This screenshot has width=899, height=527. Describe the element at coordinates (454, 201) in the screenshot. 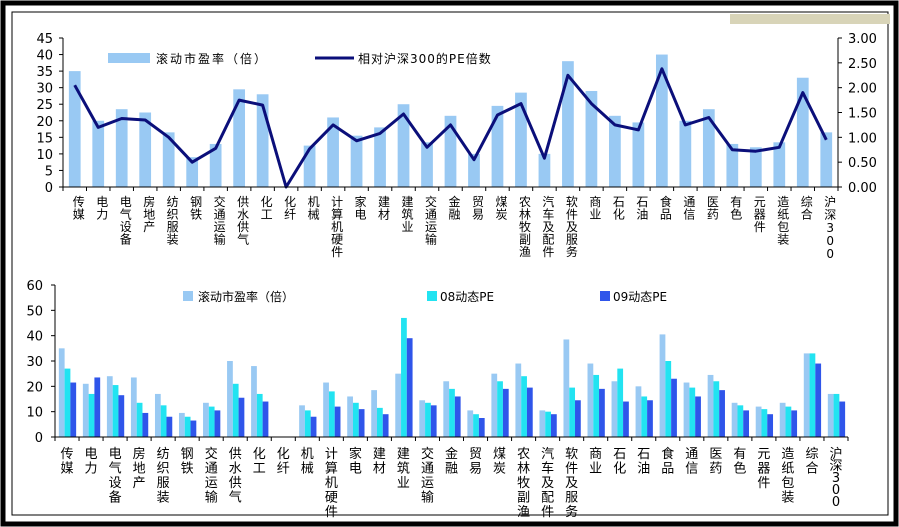

I see `category-label-char: 金` at that location.